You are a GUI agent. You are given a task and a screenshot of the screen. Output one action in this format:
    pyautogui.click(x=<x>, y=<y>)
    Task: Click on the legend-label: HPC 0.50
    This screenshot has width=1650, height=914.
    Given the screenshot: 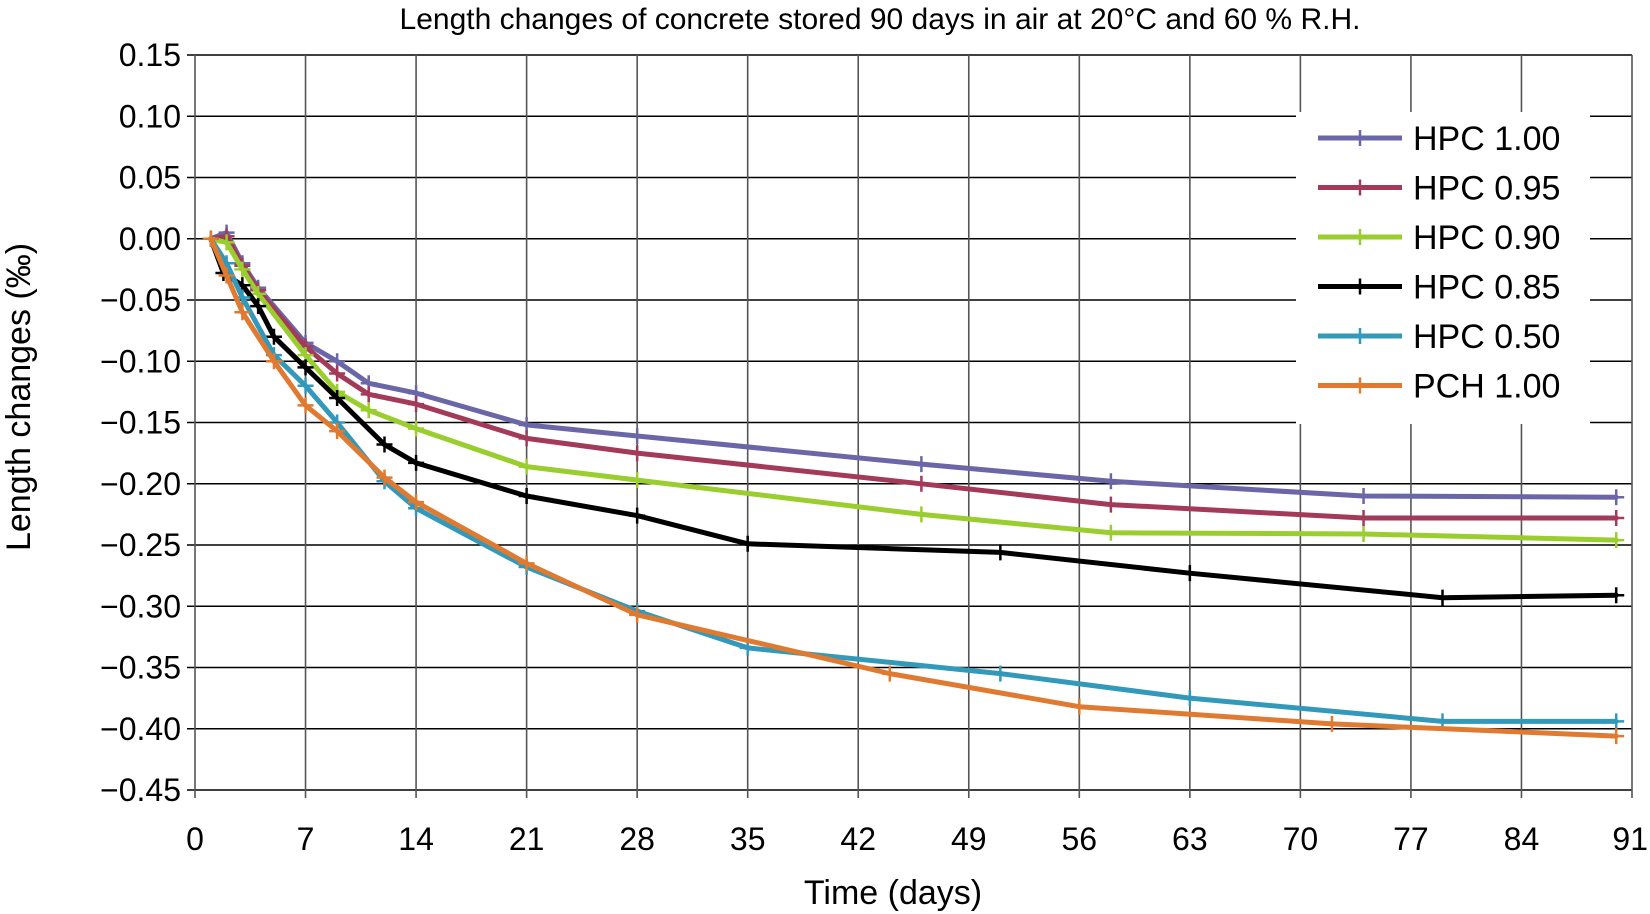 What is the action you would take?
    pyautogui.click(x=1486, y=337)
    